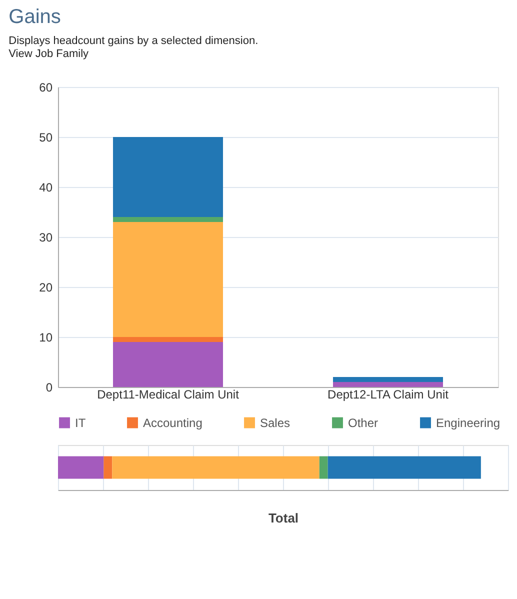  I want to click on y-tick-label: 0, so click(49, 387).